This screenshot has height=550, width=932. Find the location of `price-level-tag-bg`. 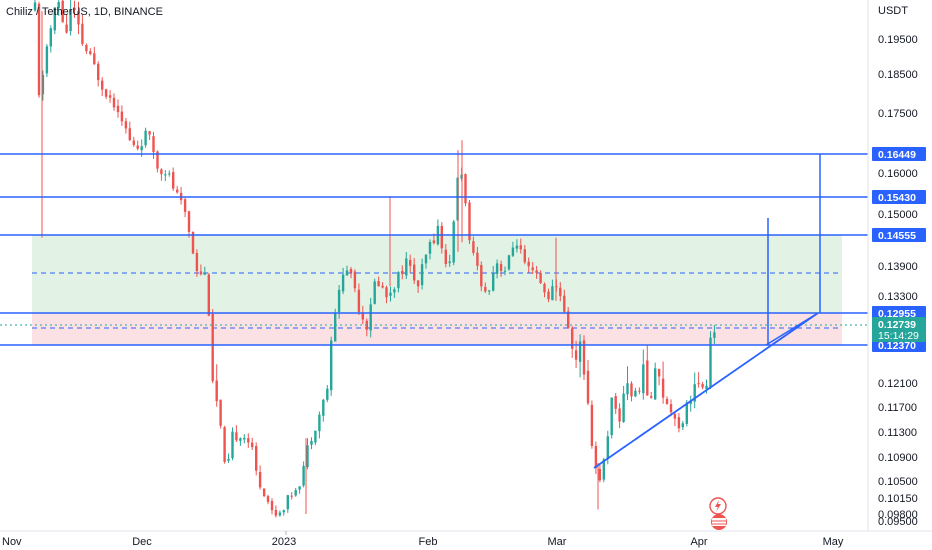

price-level-tag-bg is located at coordinates (899, 313).